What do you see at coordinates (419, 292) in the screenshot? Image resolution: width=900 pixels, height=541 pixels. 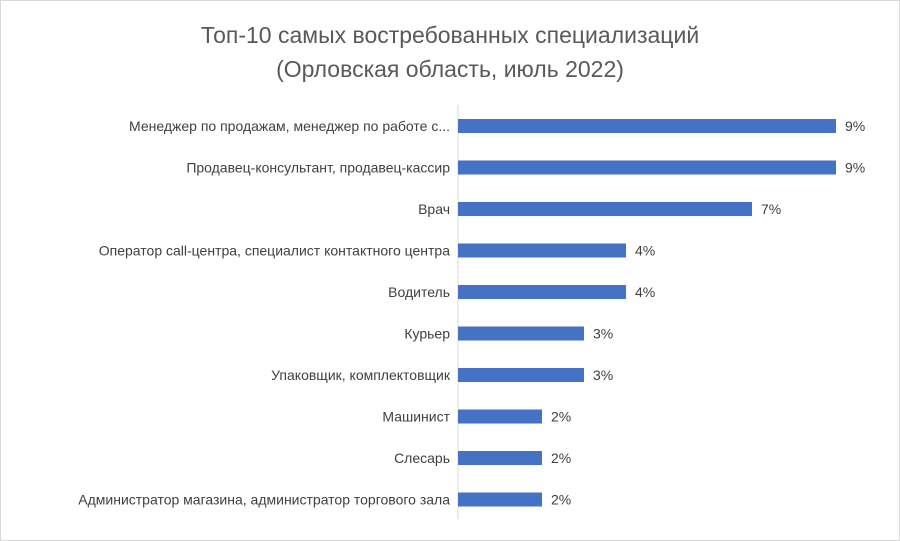 I see `category-label-4: Водитель` at bounding box center [419, 292].